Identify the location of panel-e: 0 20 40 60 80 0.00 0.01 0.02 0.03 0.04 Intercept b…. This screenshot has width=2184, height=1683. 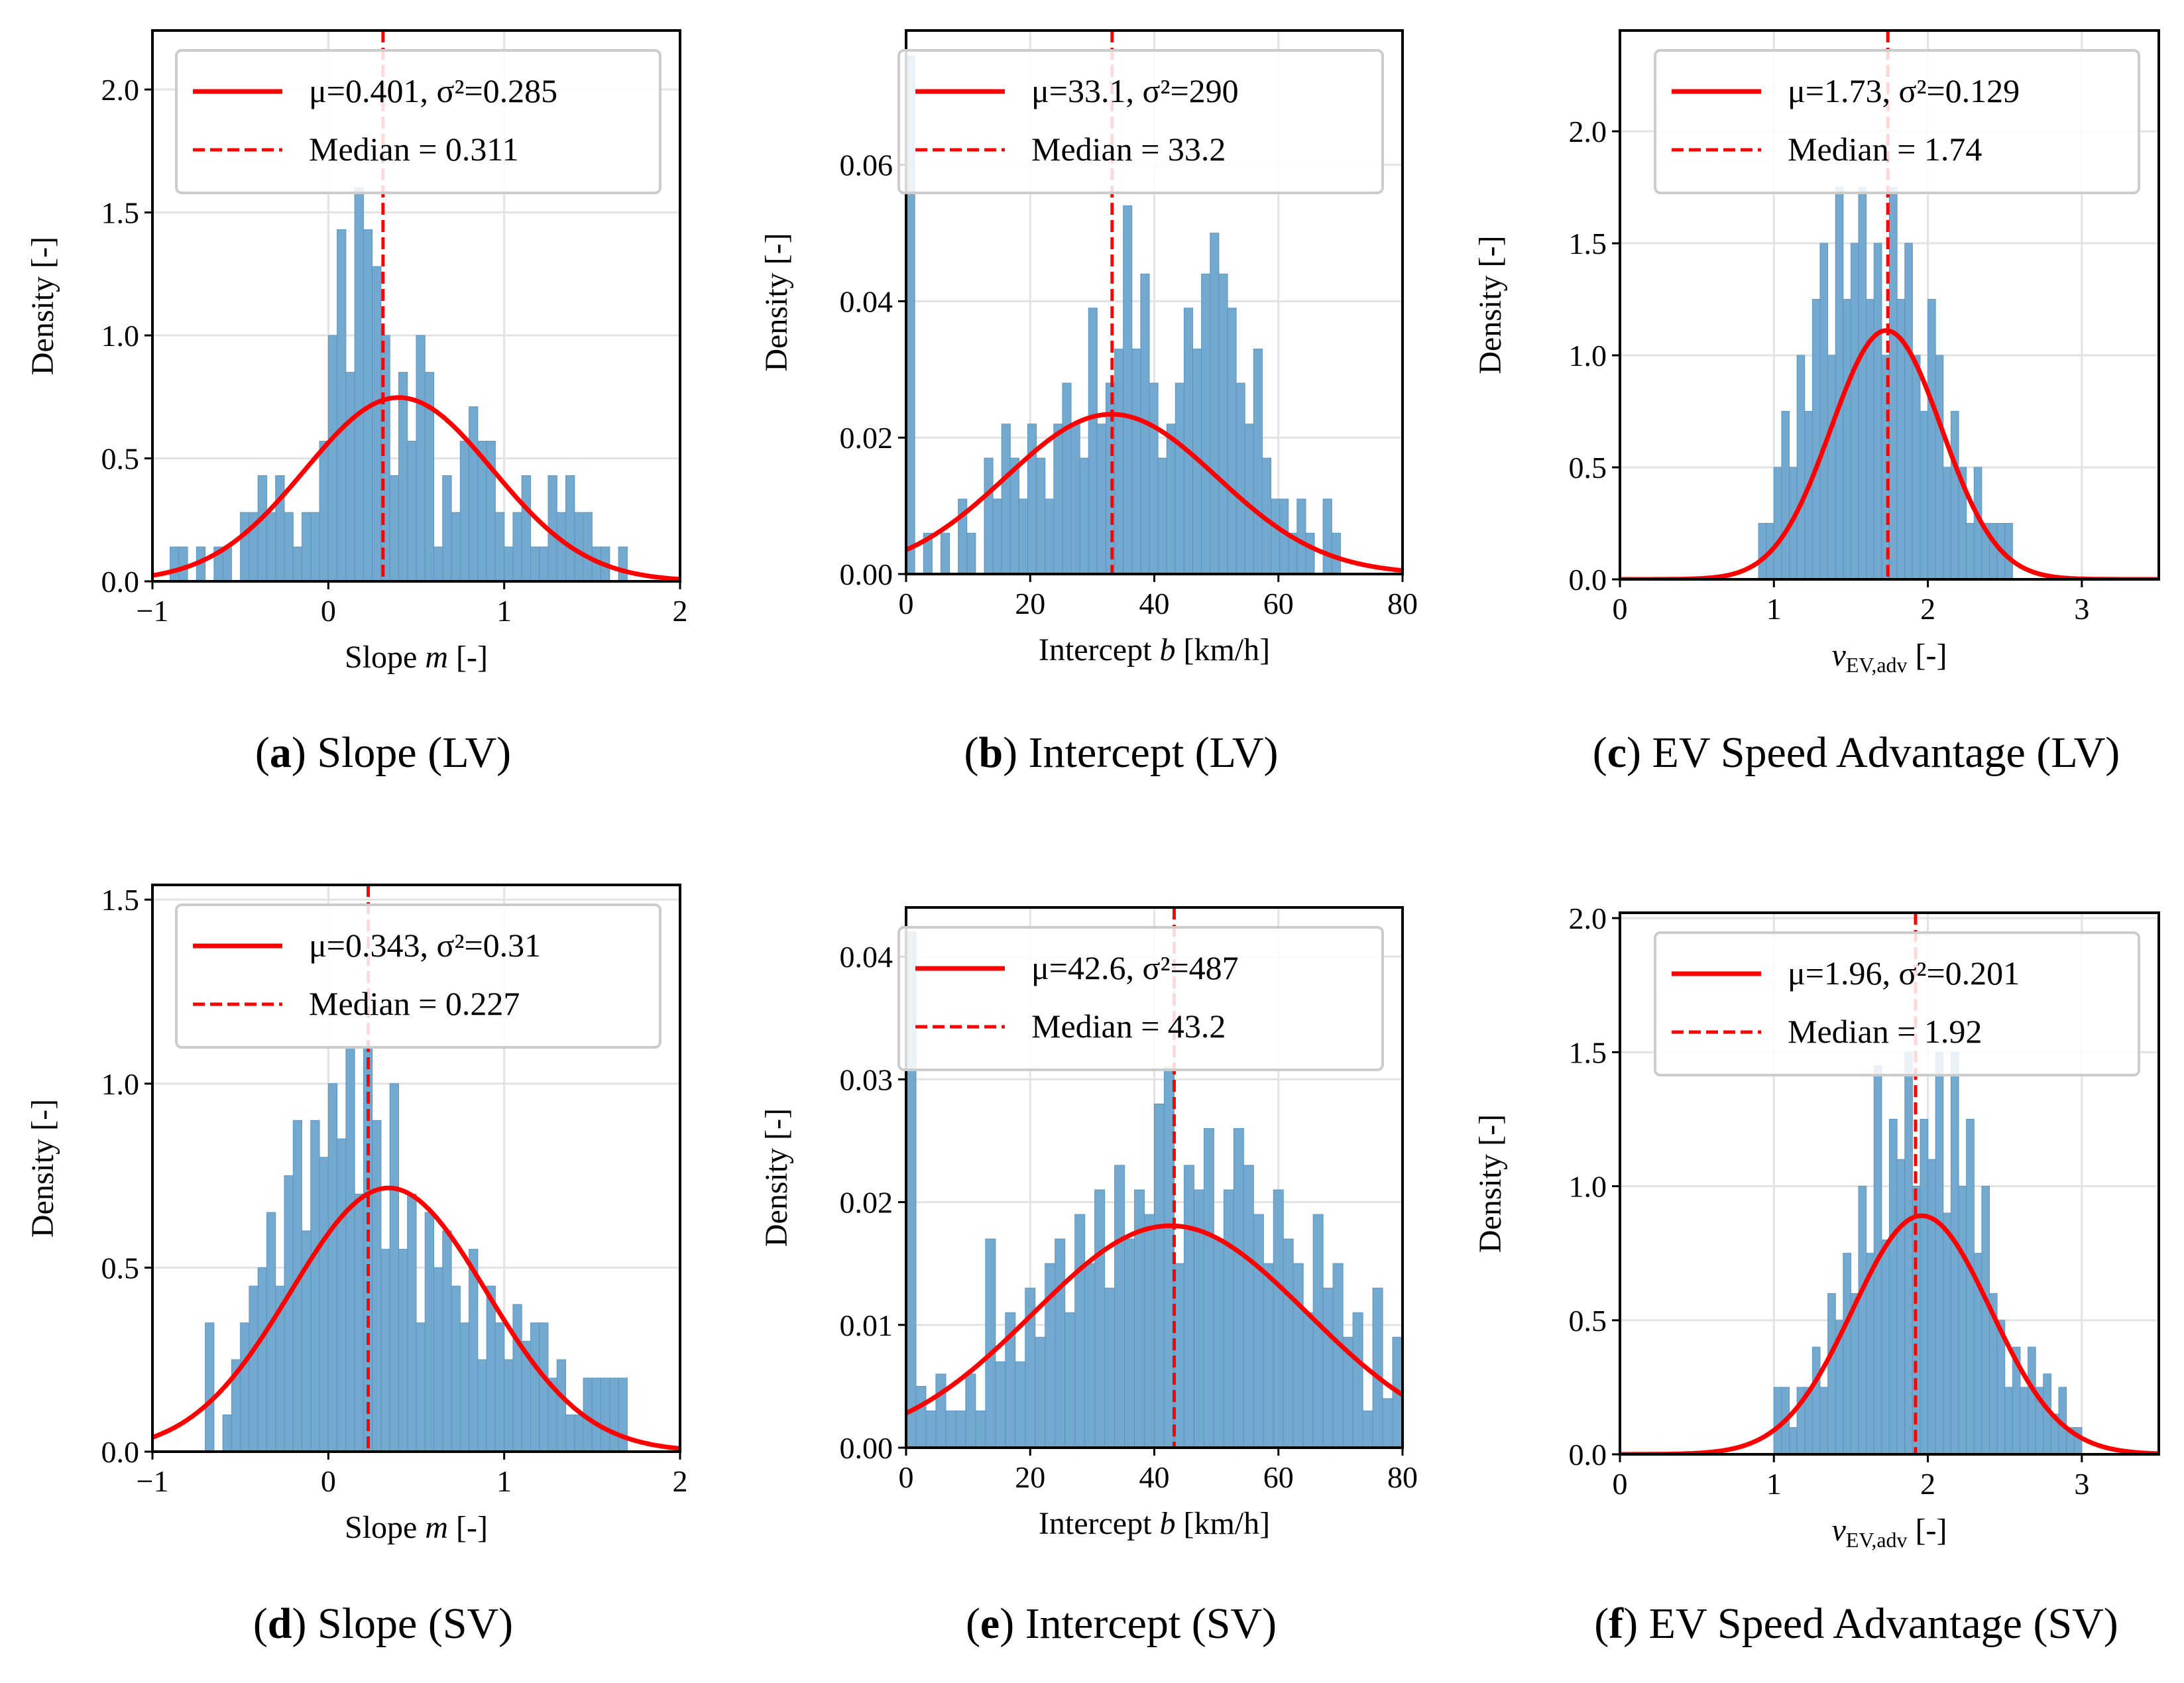
(1088, 1277).